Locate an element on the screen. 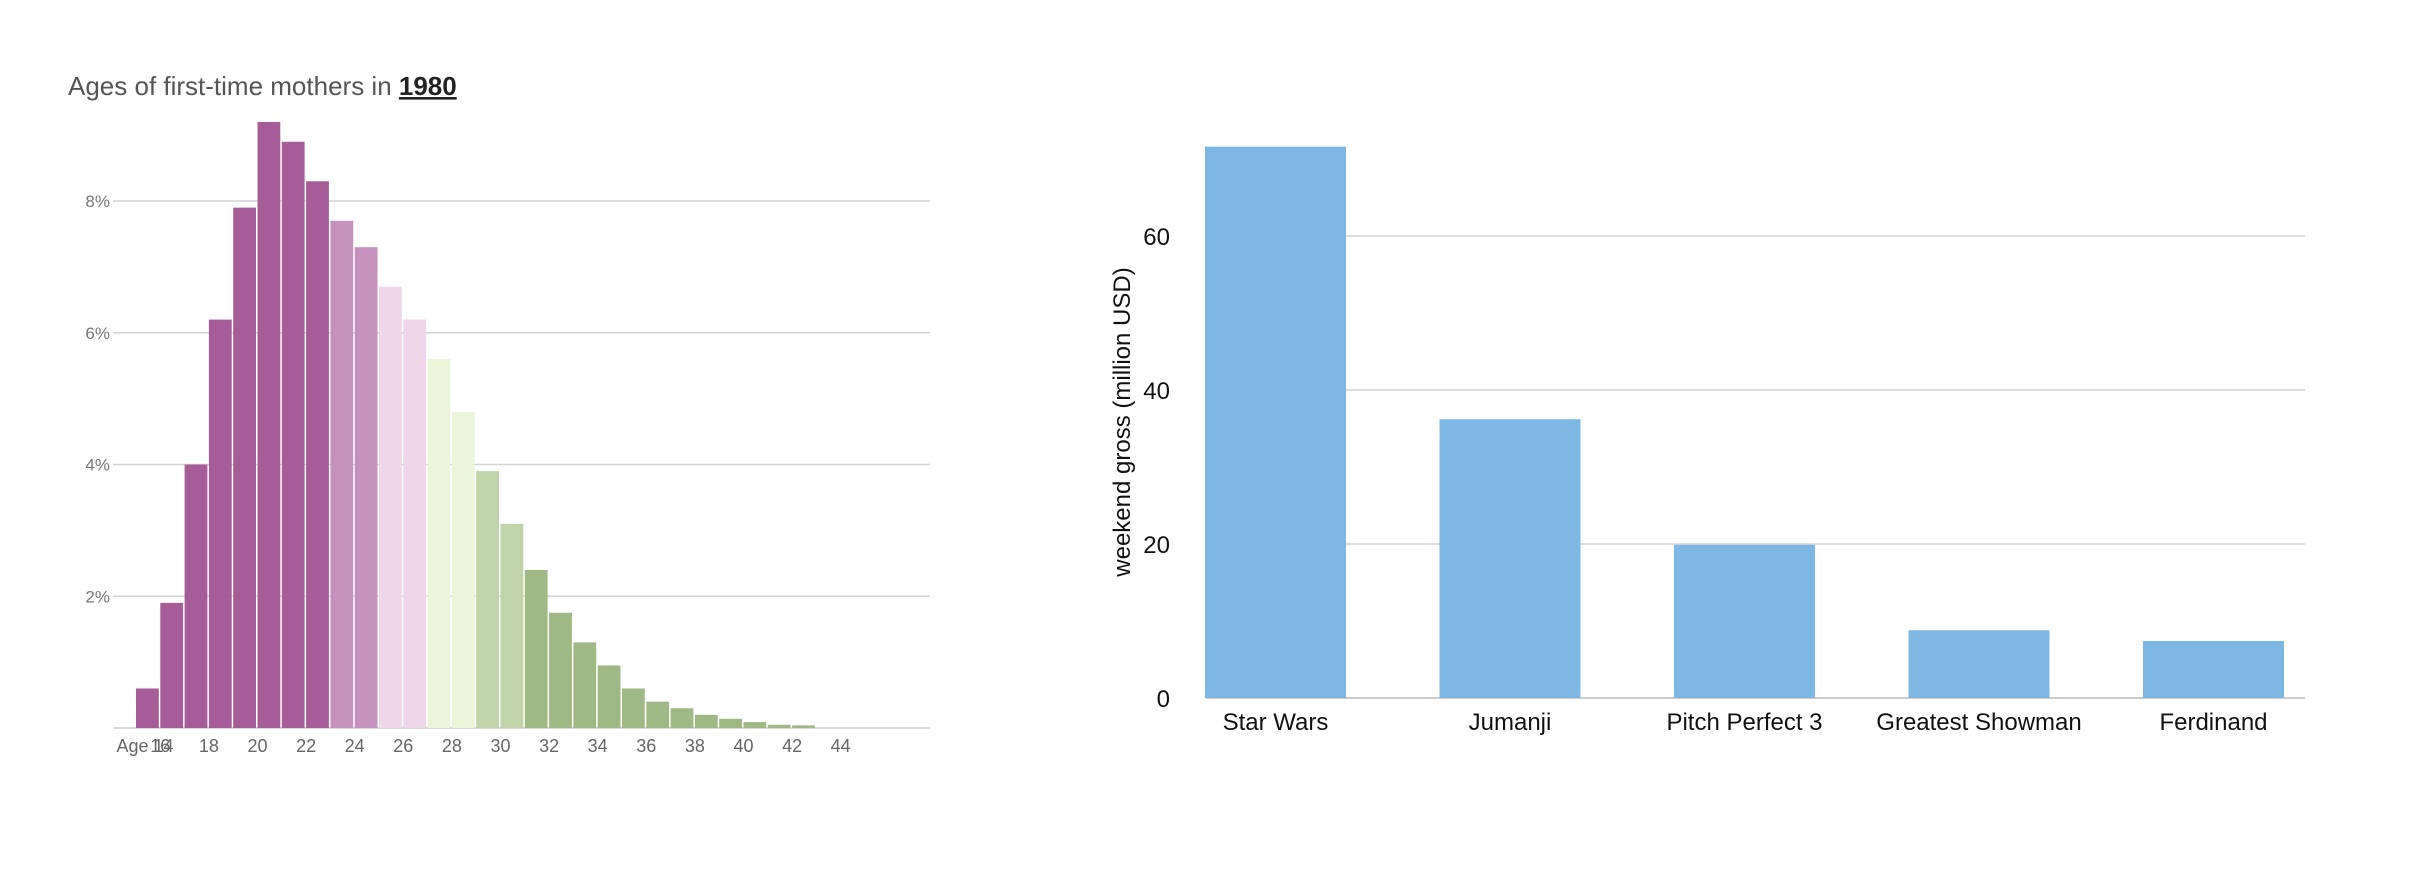 This screenshot has height=872, width=2412. chart1-y-tick-labels: 2% 4% 6% 8% is located at coordinates (97, 399).